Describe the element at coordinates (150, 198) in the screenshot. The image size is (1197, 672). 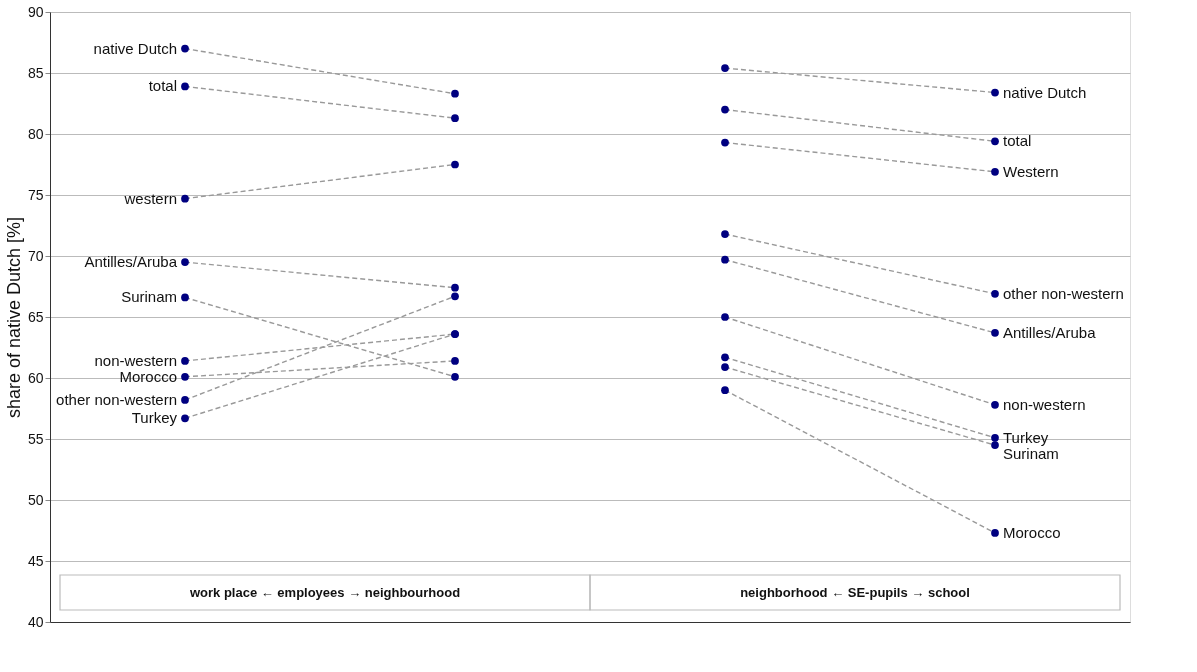
I see `series-label: western` at that location.